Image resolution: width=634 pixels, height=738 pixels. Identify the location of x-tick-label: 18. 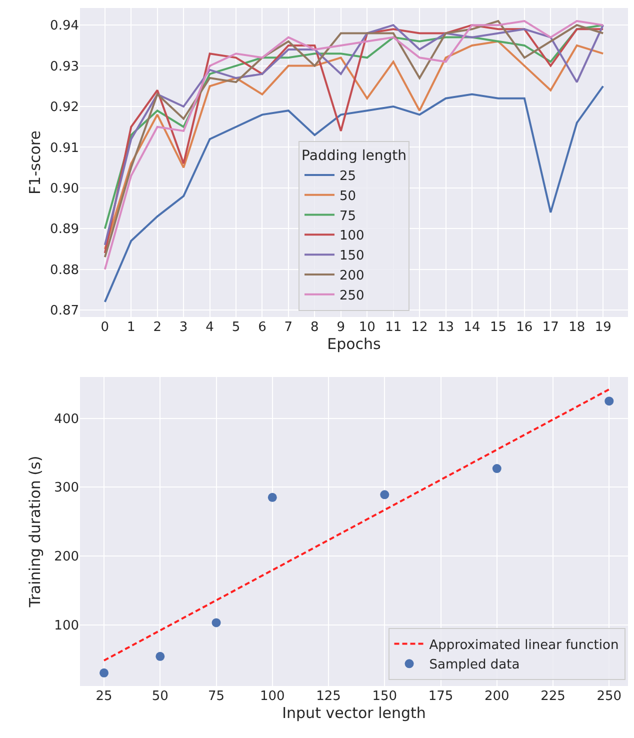
(577, 327).